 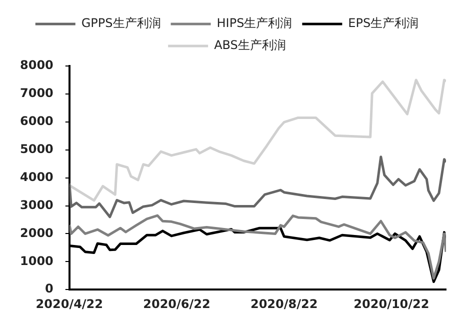 What do you see at coordinates (37, 65) in the screenshot?
I see `y-tick-label: 8000` at bounding box center [37, 65].